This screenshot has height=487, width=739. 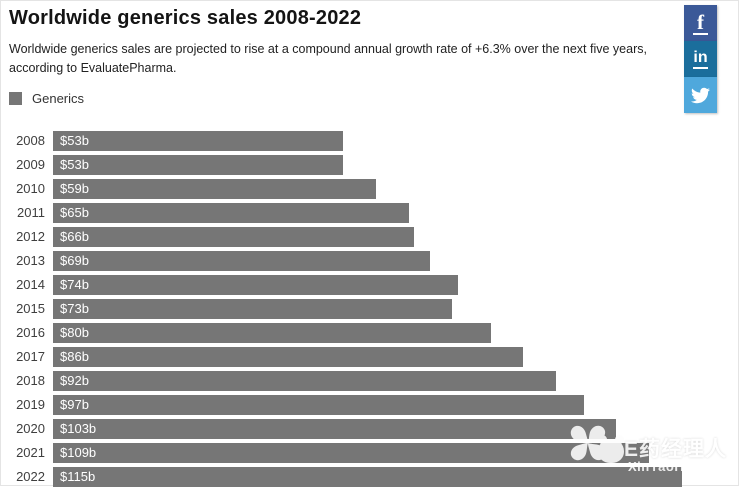 What do you see at coordinates (318, 404) in the screenshot?
I see `bar: $97b` at bounding box center [318, 404].